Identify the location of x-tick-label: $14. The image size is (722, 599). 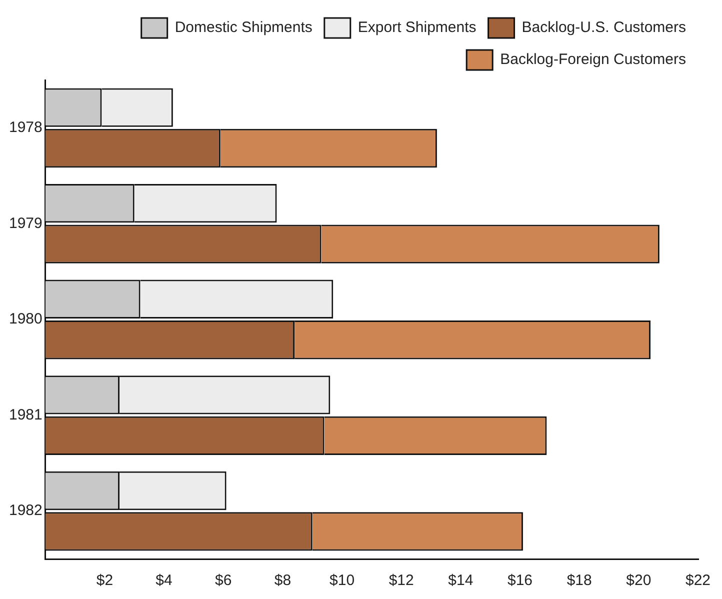
(461, 581).